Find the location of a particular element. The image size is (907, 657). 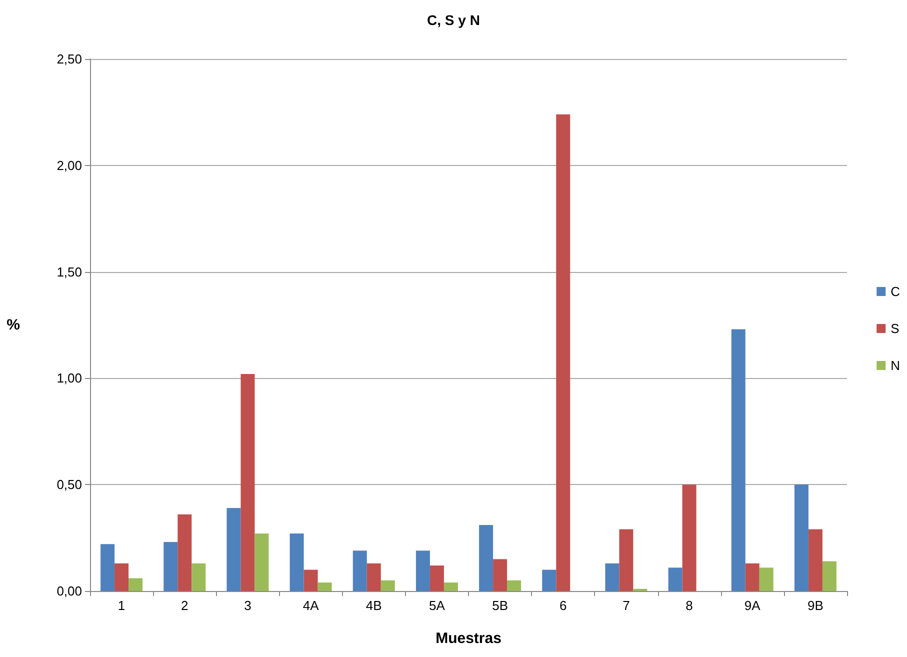

x-axis-title: Muestras is located at coordinates (469, 638).